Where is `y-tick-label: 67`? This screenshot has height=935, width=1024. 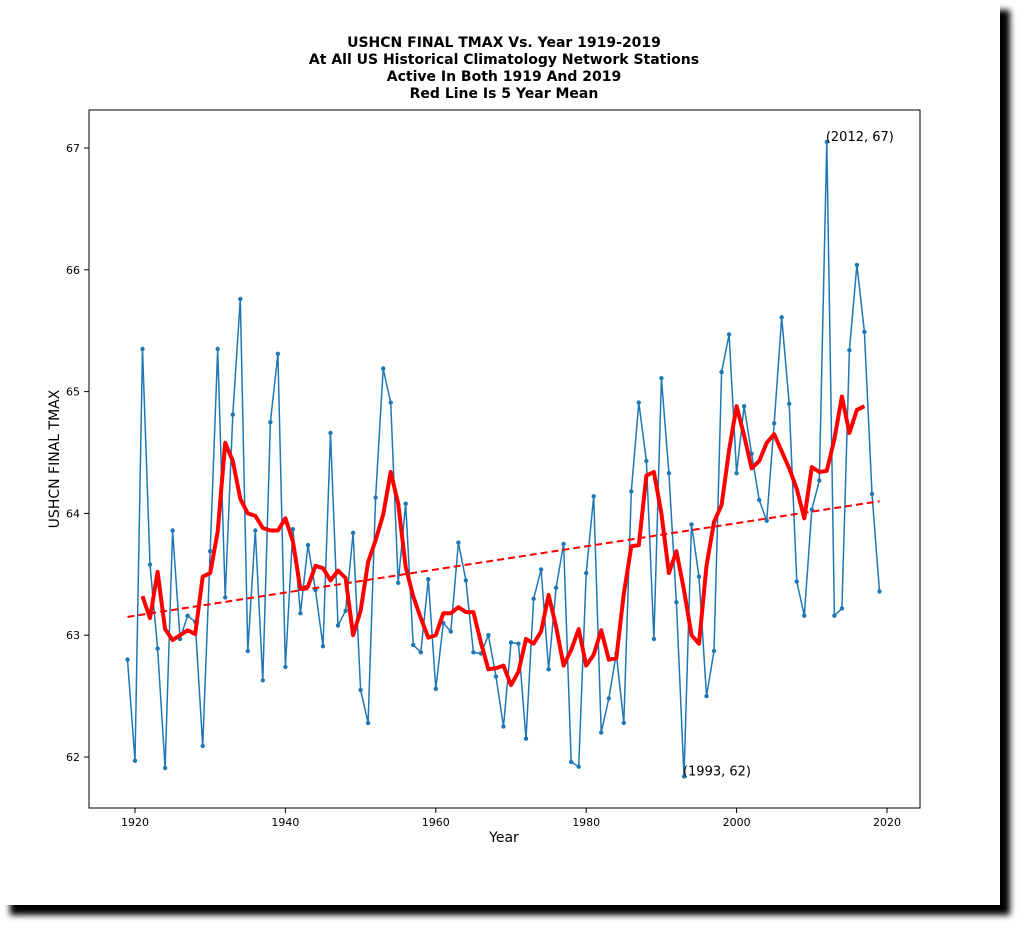 y-tick-label: 67 is located at coordinates (73, 148).